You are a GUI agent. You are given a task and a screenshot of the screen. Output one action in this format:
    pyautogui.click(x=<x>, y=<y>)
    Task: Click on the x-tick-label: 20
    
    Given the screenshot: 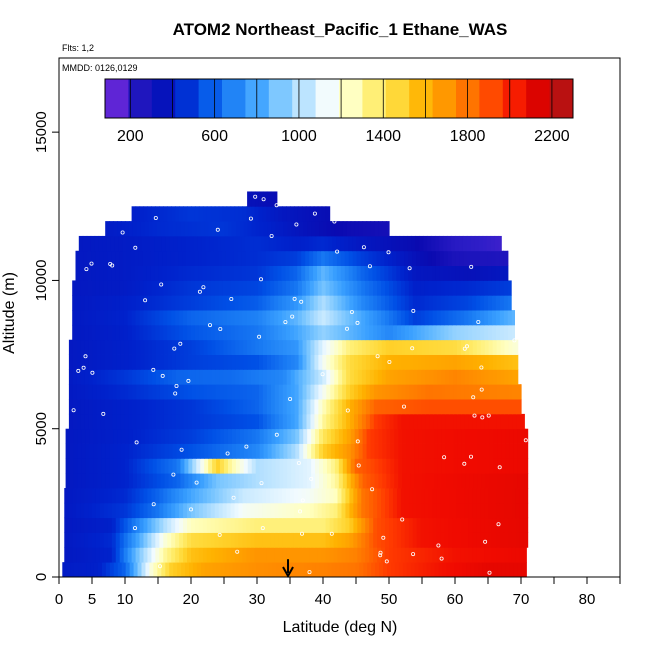 What is the action you would take?
    pyautogui.click(x=191, y=599)
    